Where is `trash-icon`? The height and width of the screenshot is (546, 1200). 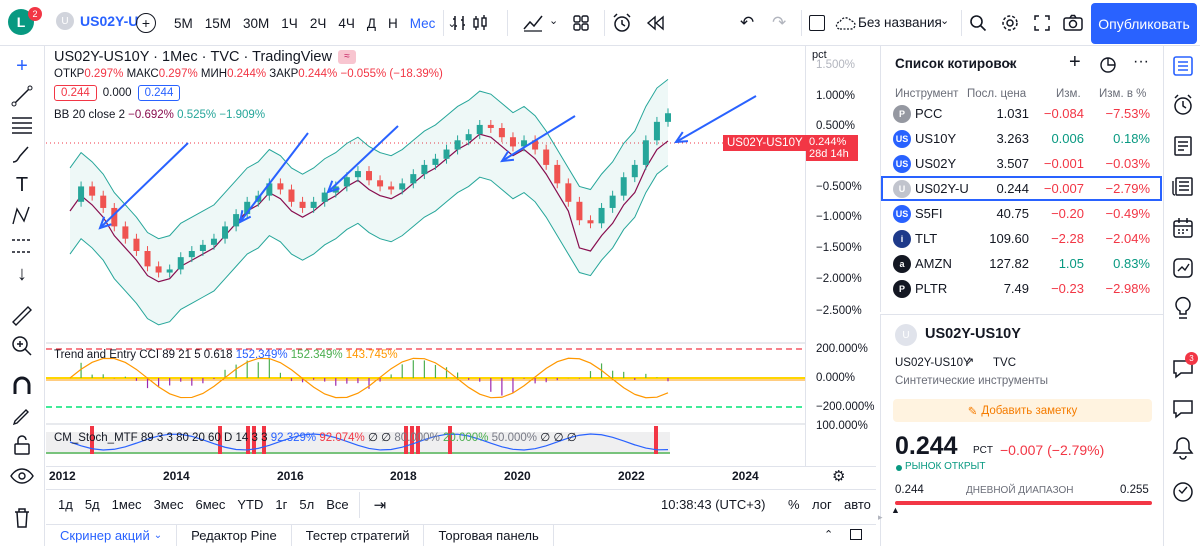 trash-icon is located at coordinates (22, 518).